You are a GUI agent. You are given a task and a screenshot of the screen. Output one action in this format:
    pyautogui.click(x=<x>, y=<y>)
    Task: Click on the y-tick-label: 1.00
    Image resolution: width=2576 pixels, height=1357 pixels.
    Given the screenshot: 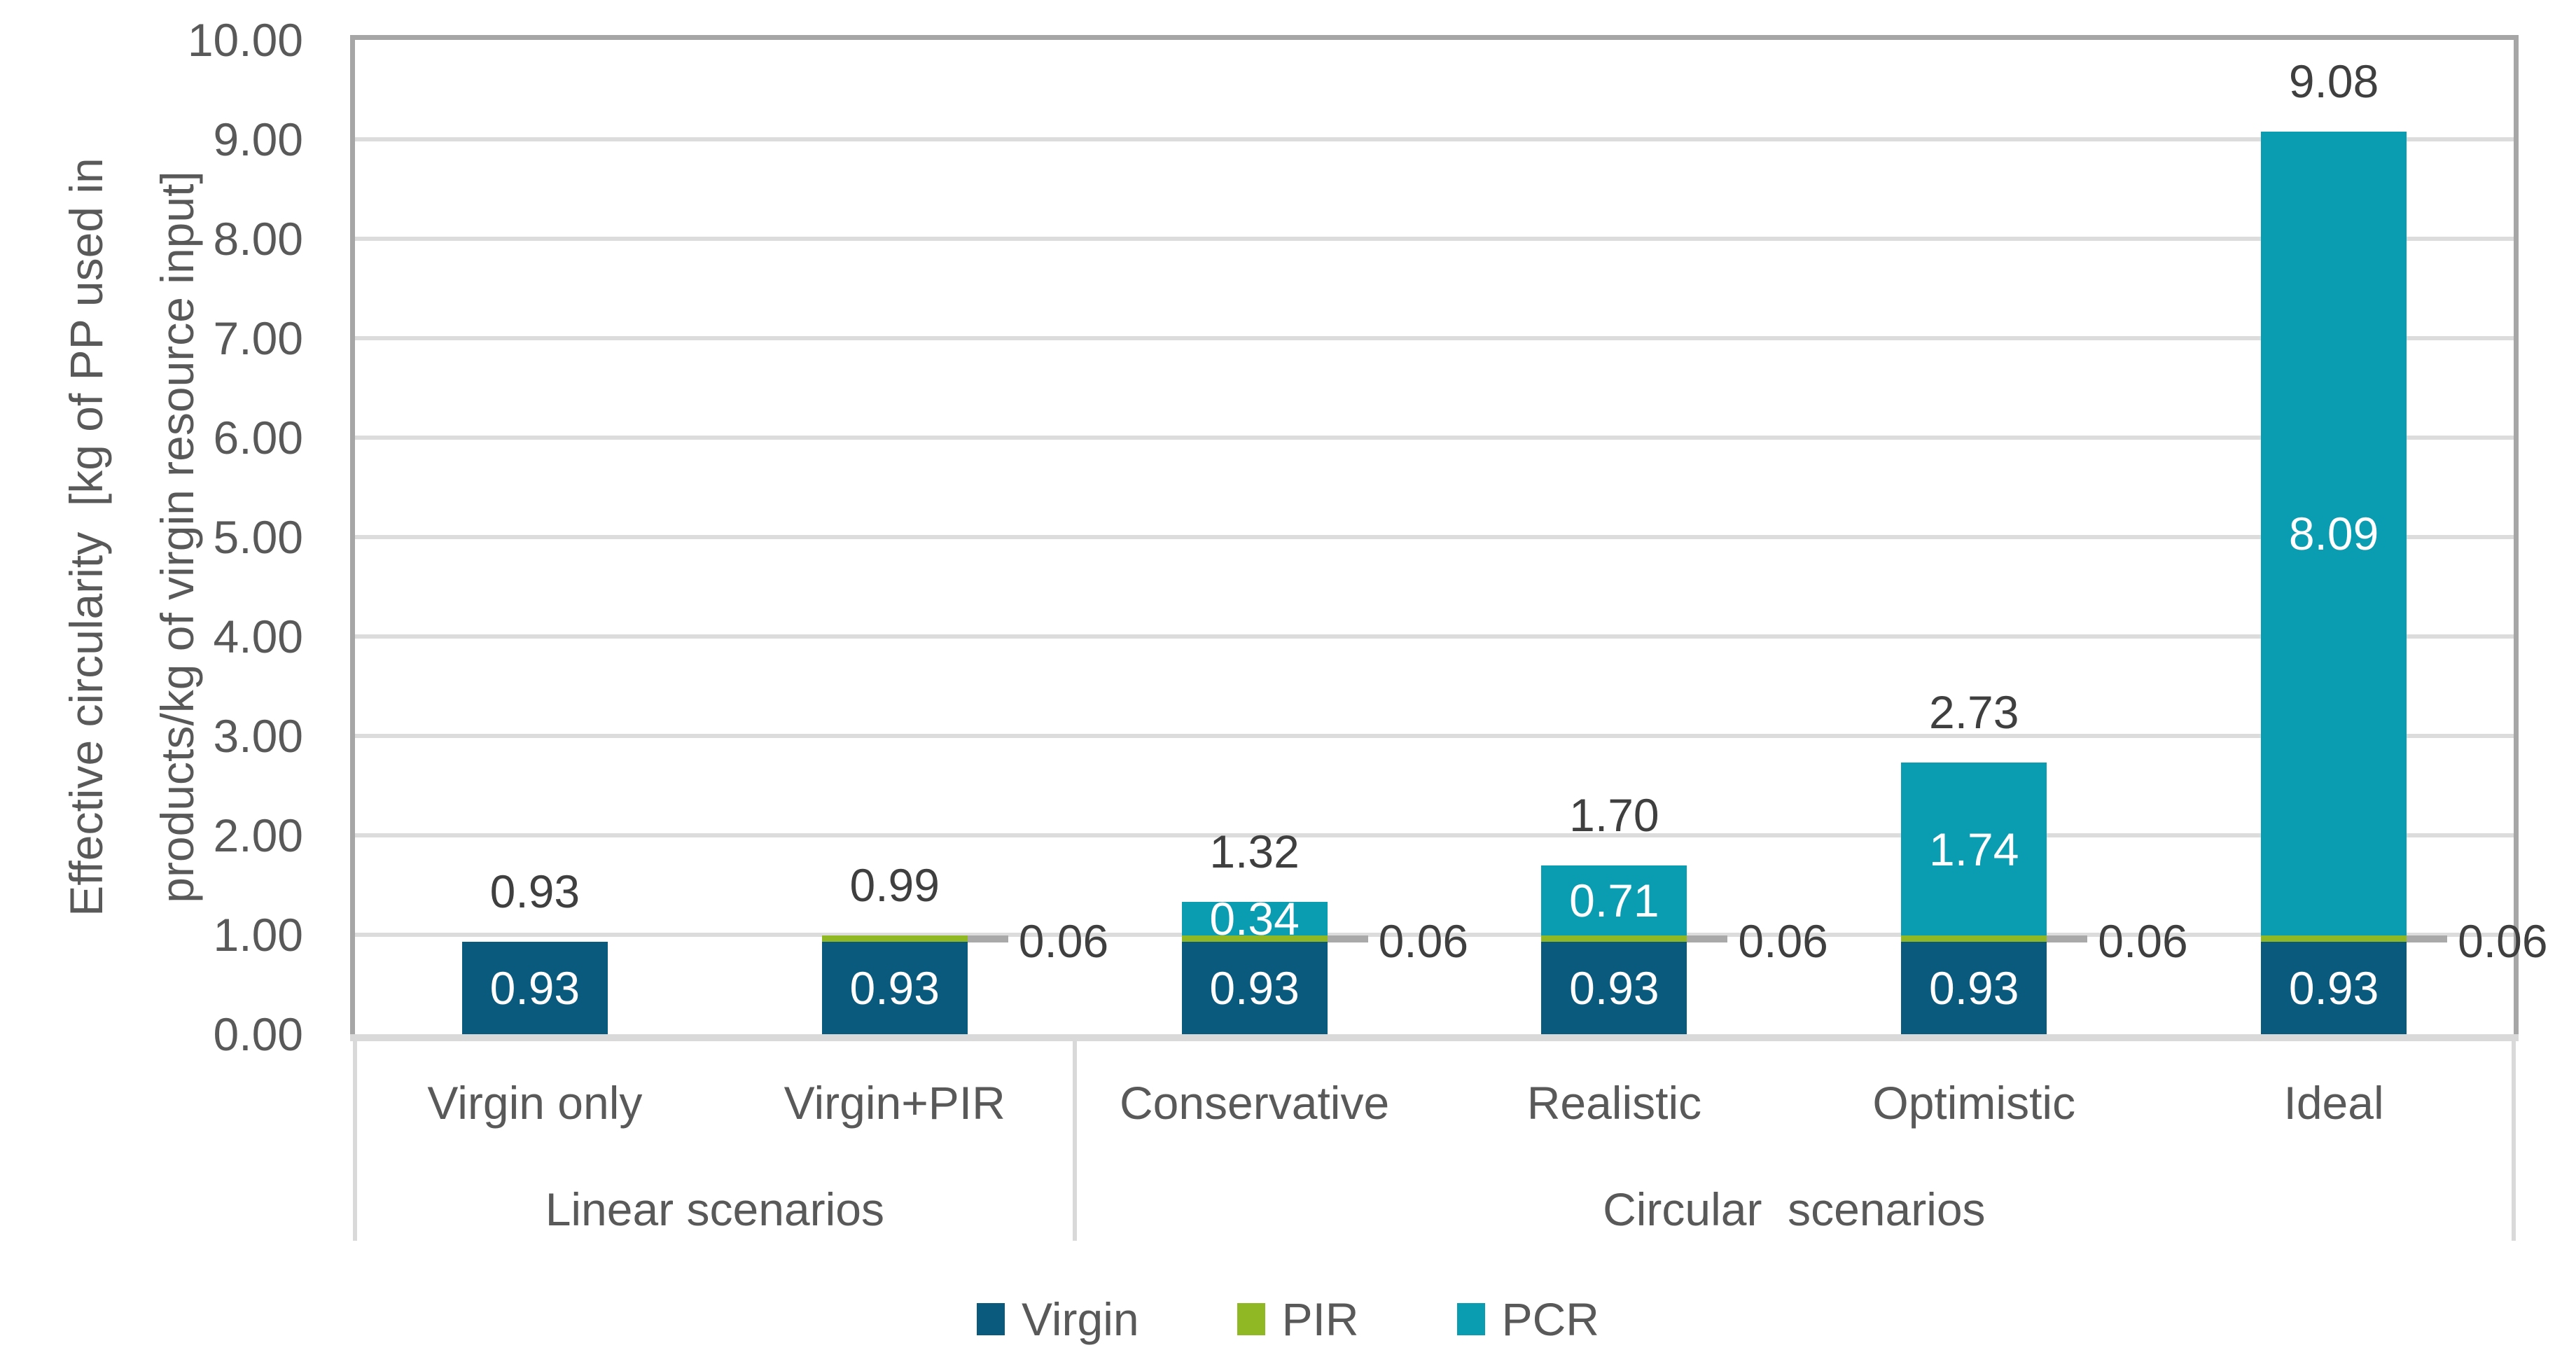 What is the action you would take?
    pyautogui.click(x=258, y=935)
    